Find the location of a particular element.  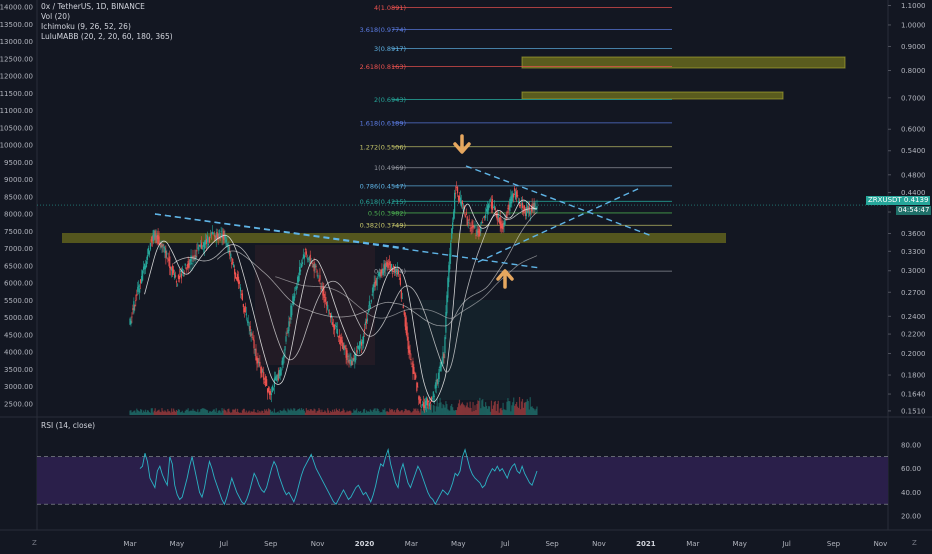

x-tick-label: May is located at coordinates (739, 544).